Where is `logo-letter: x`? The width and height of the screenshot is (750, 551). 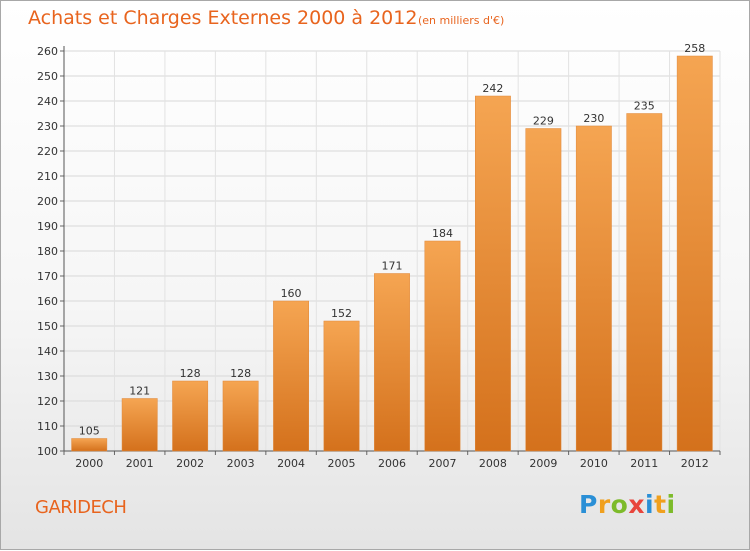
logo-letter: x is located at coordinates (636, 504).